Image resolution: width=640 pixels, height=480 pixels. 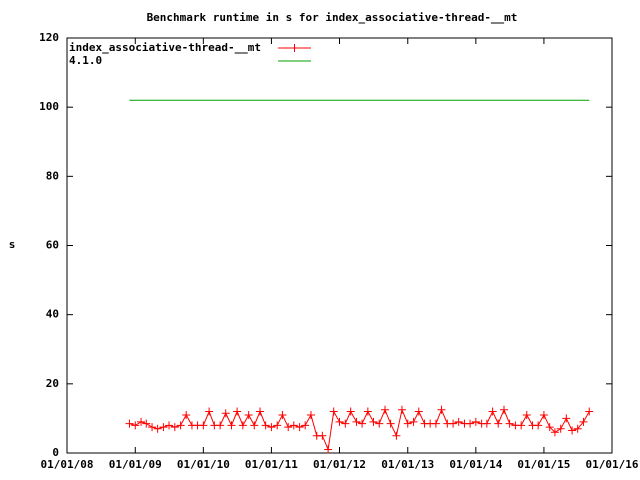 What do you see at coordinates (165, 47) in the screenshot?
I see `legend-label: index_associative-thread-__mt` at bounding box center [165, 47].